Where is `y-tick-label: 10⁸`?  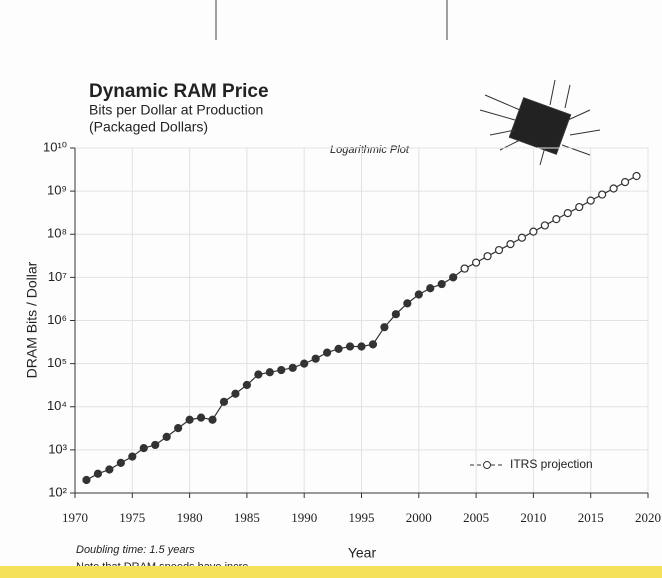 y-tick-label: 10⁸ is located at coordinates (57, 233).